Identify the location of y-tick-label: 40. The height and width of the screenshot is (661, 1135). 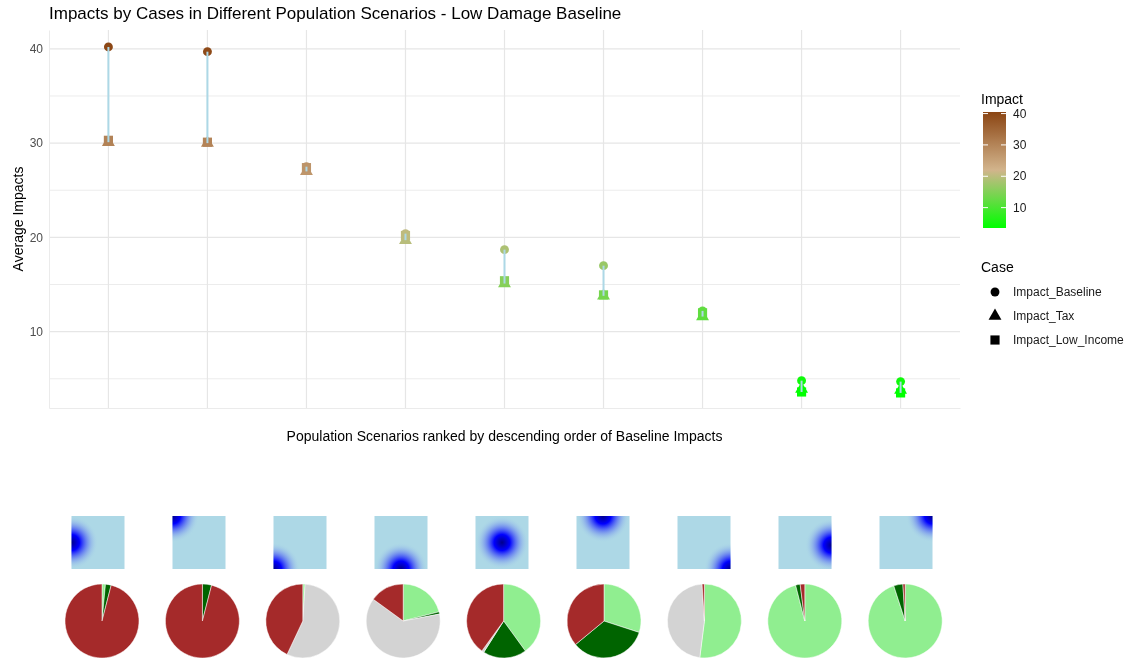
(36, 49).